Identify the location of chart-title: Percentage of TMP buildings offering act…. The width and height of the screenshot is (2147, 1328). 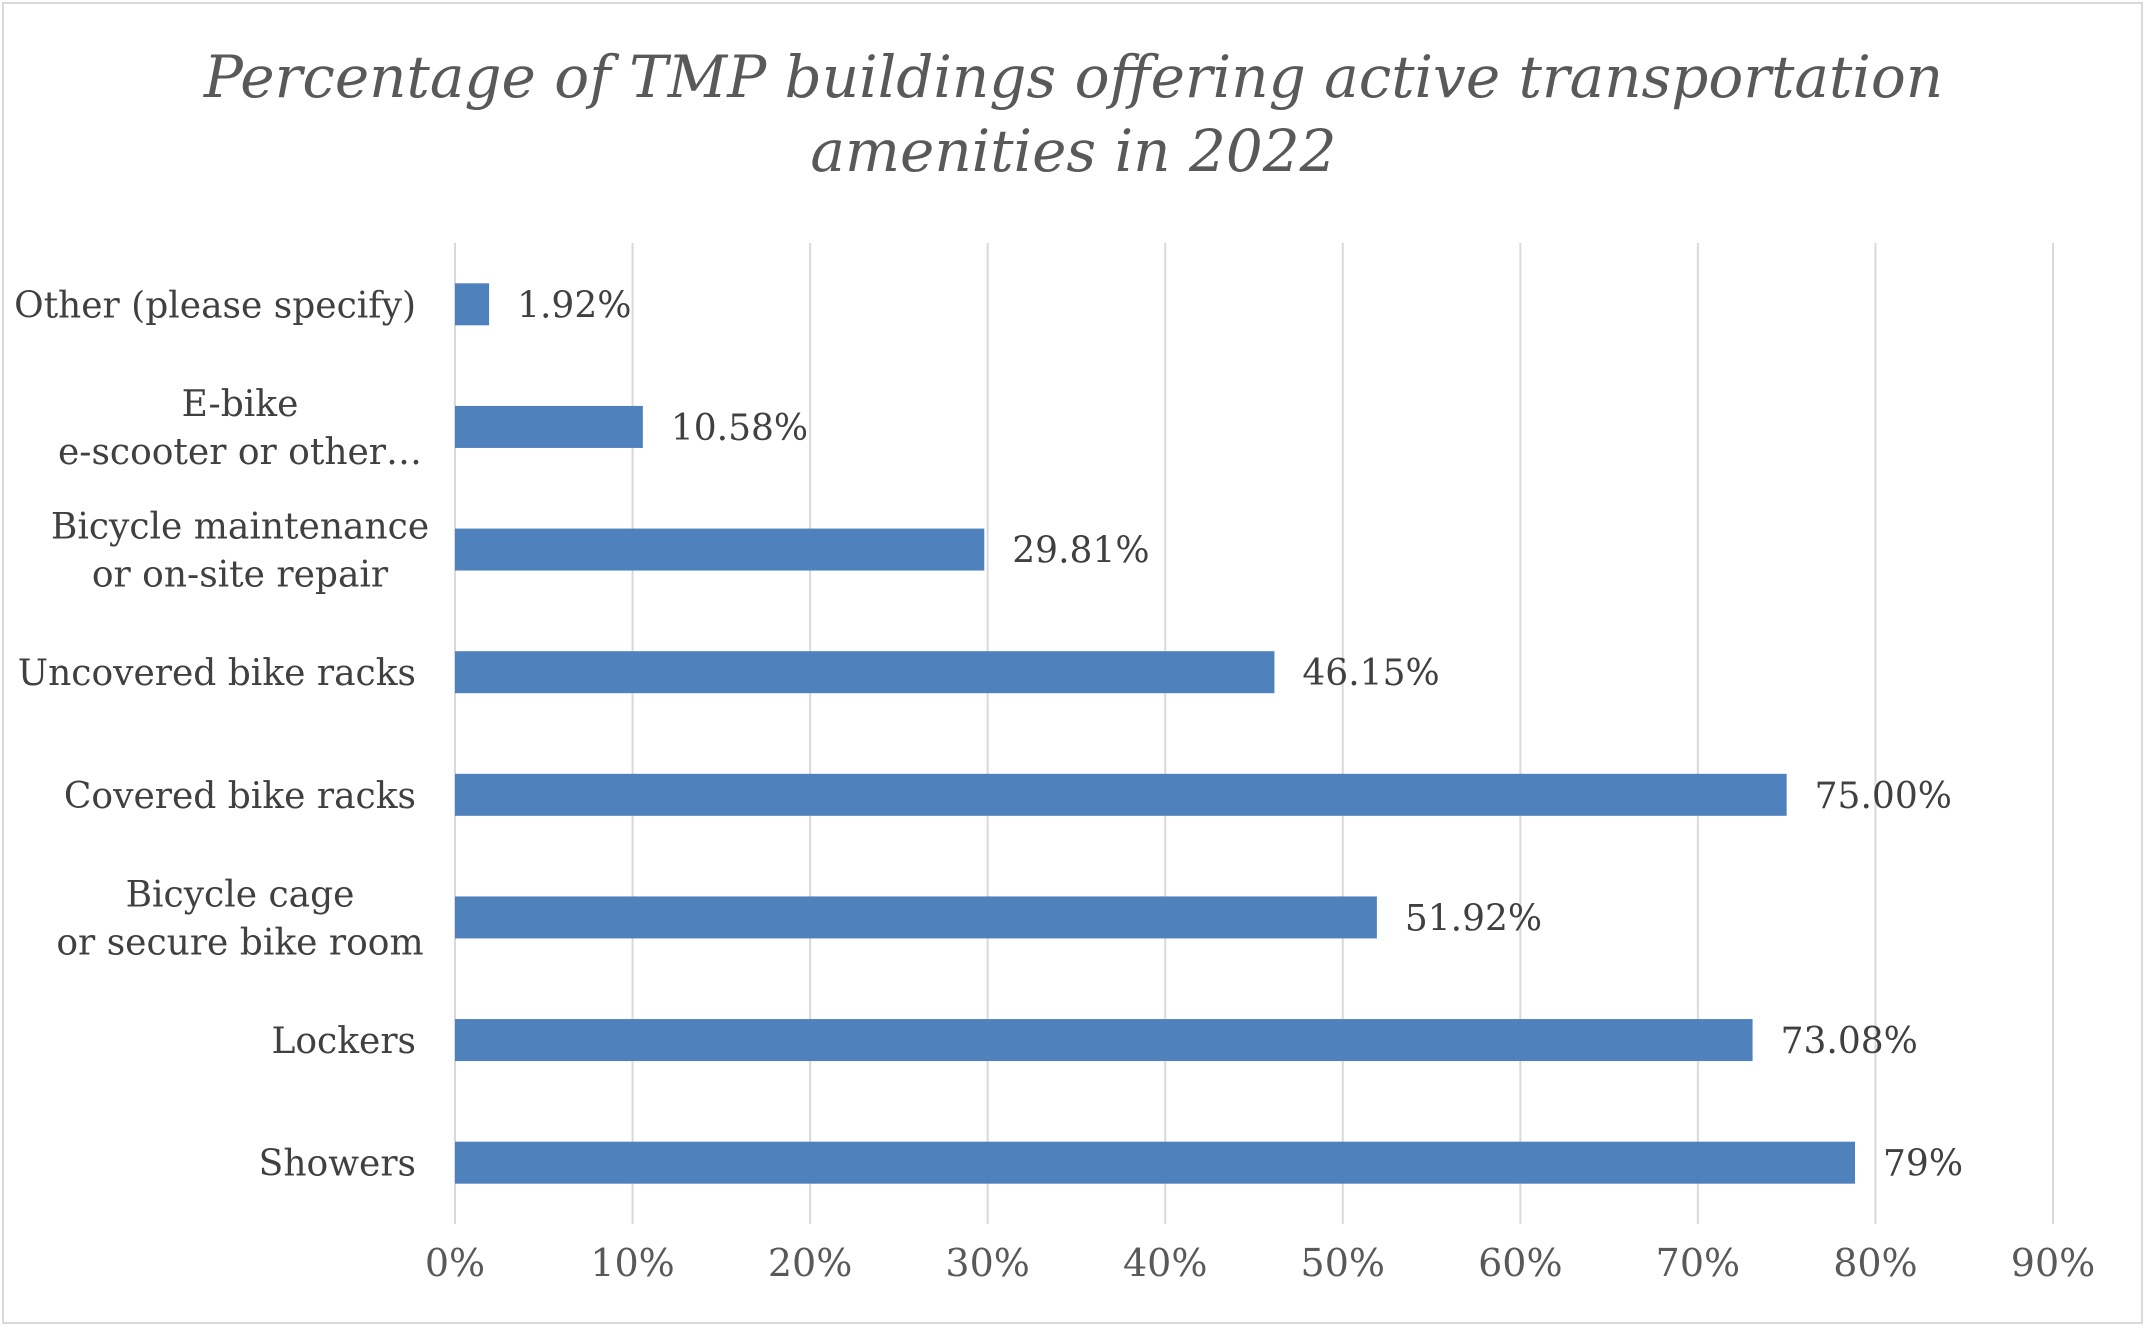
(1073, 114).